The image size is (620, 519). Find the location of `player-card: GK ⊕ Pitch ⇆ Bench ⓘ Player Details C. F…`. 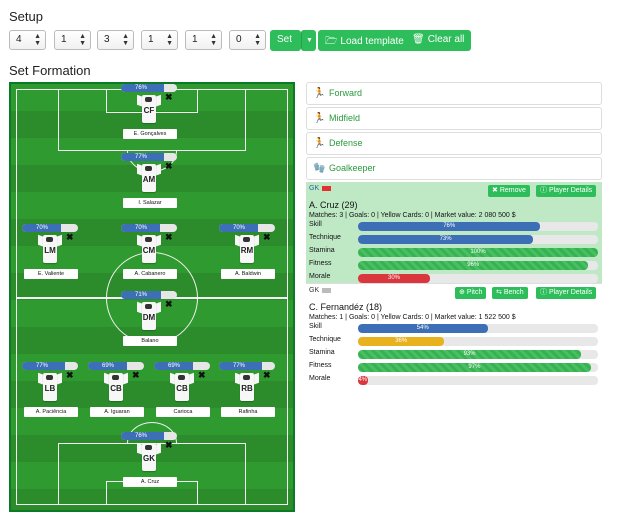

player-card: GK ⊕ Pitch ⇆ Bench ⓘ Player Details C. F… is located at coordinates (454, 334).